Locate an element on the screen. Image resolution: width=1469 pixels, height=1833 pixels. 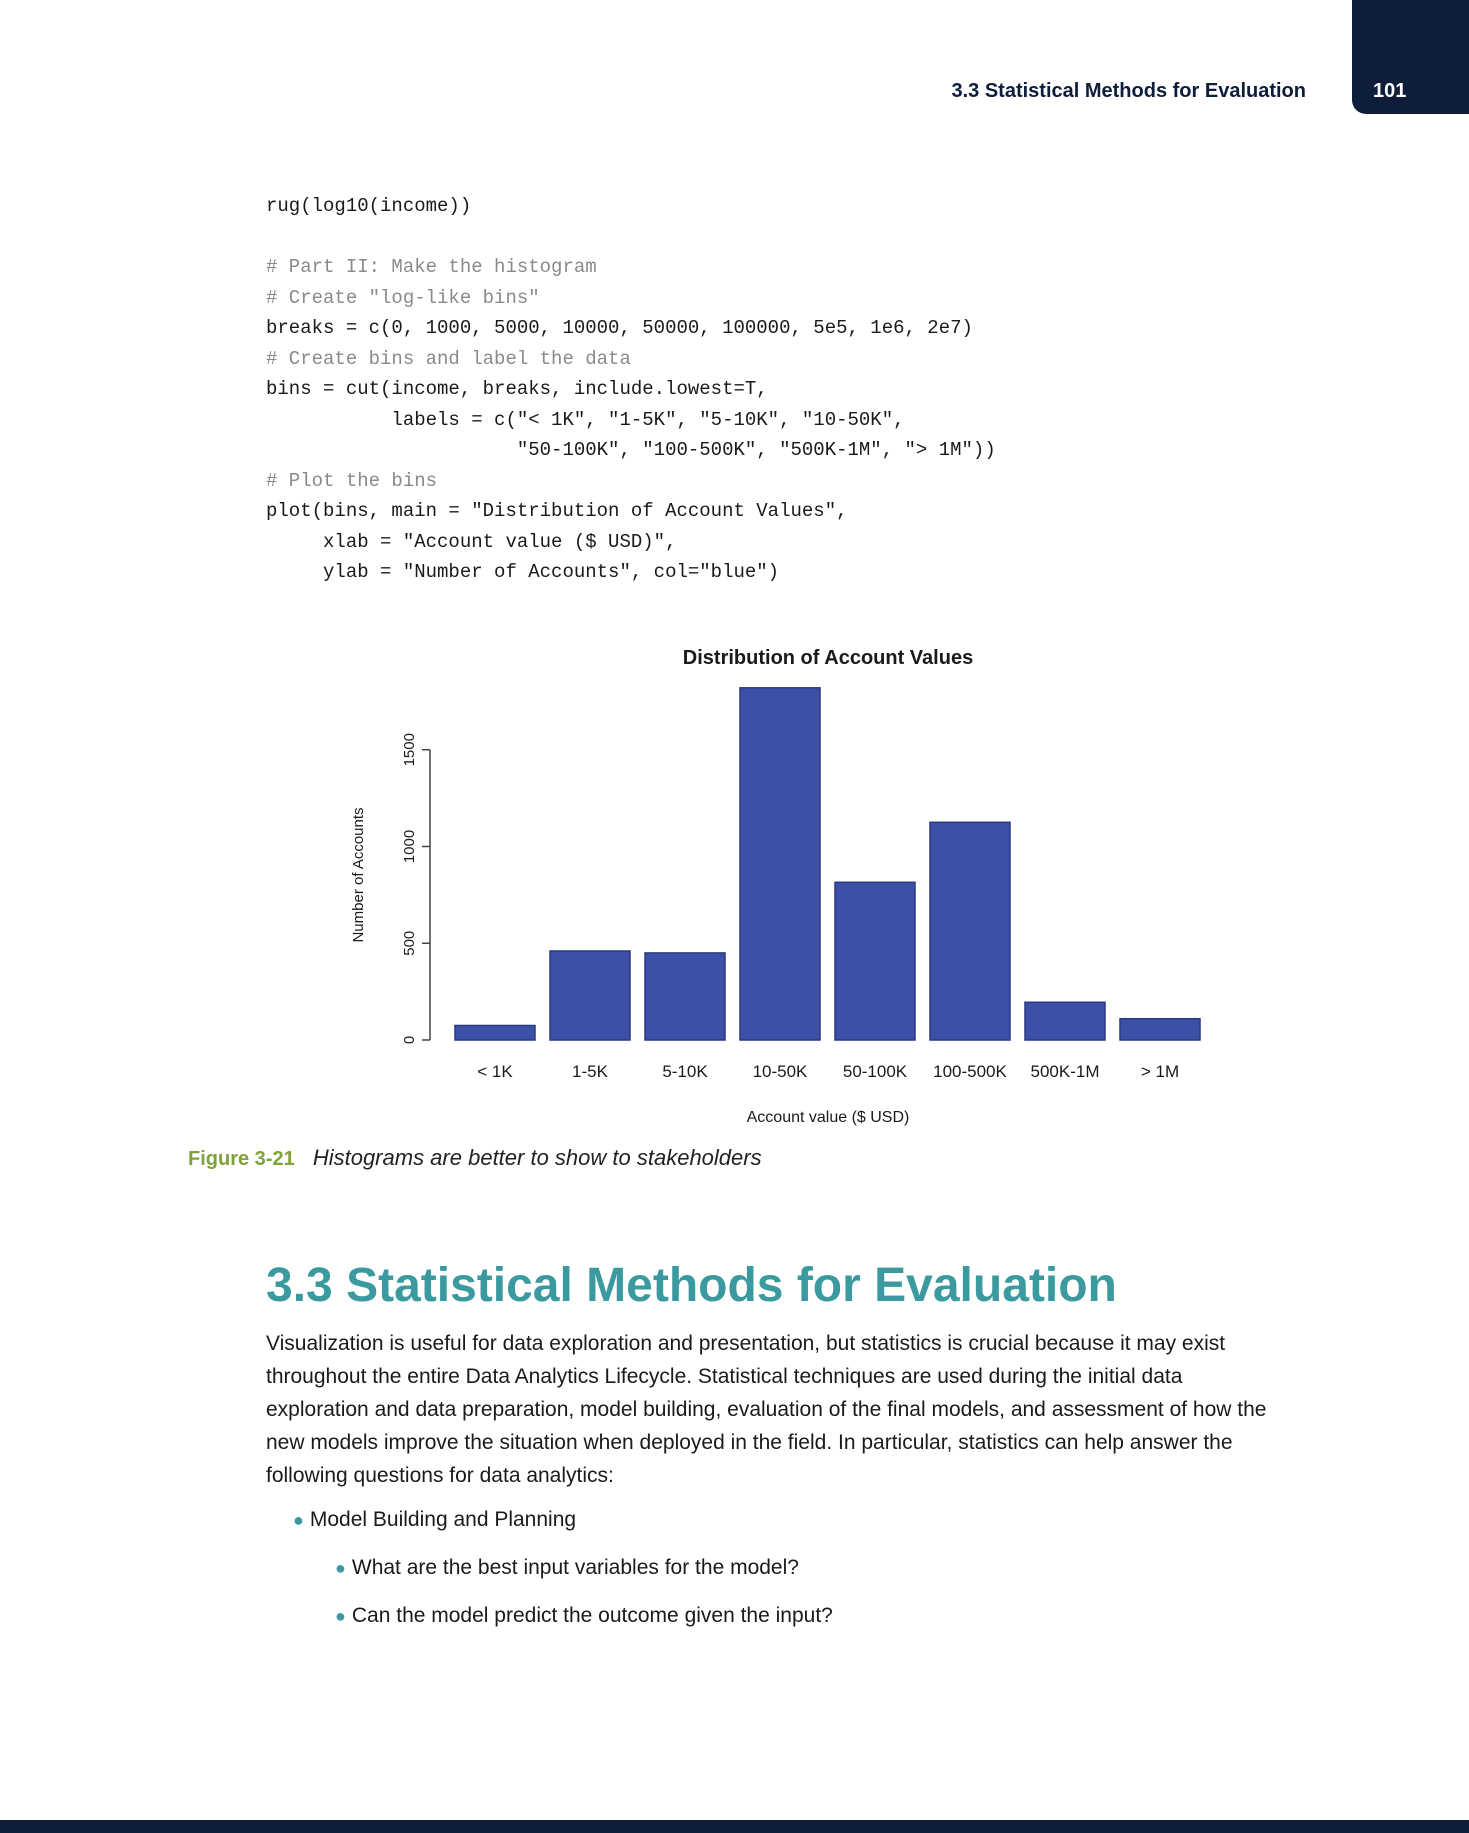
code-line: rug(log10(income)) is located at coordinates (369, 206).